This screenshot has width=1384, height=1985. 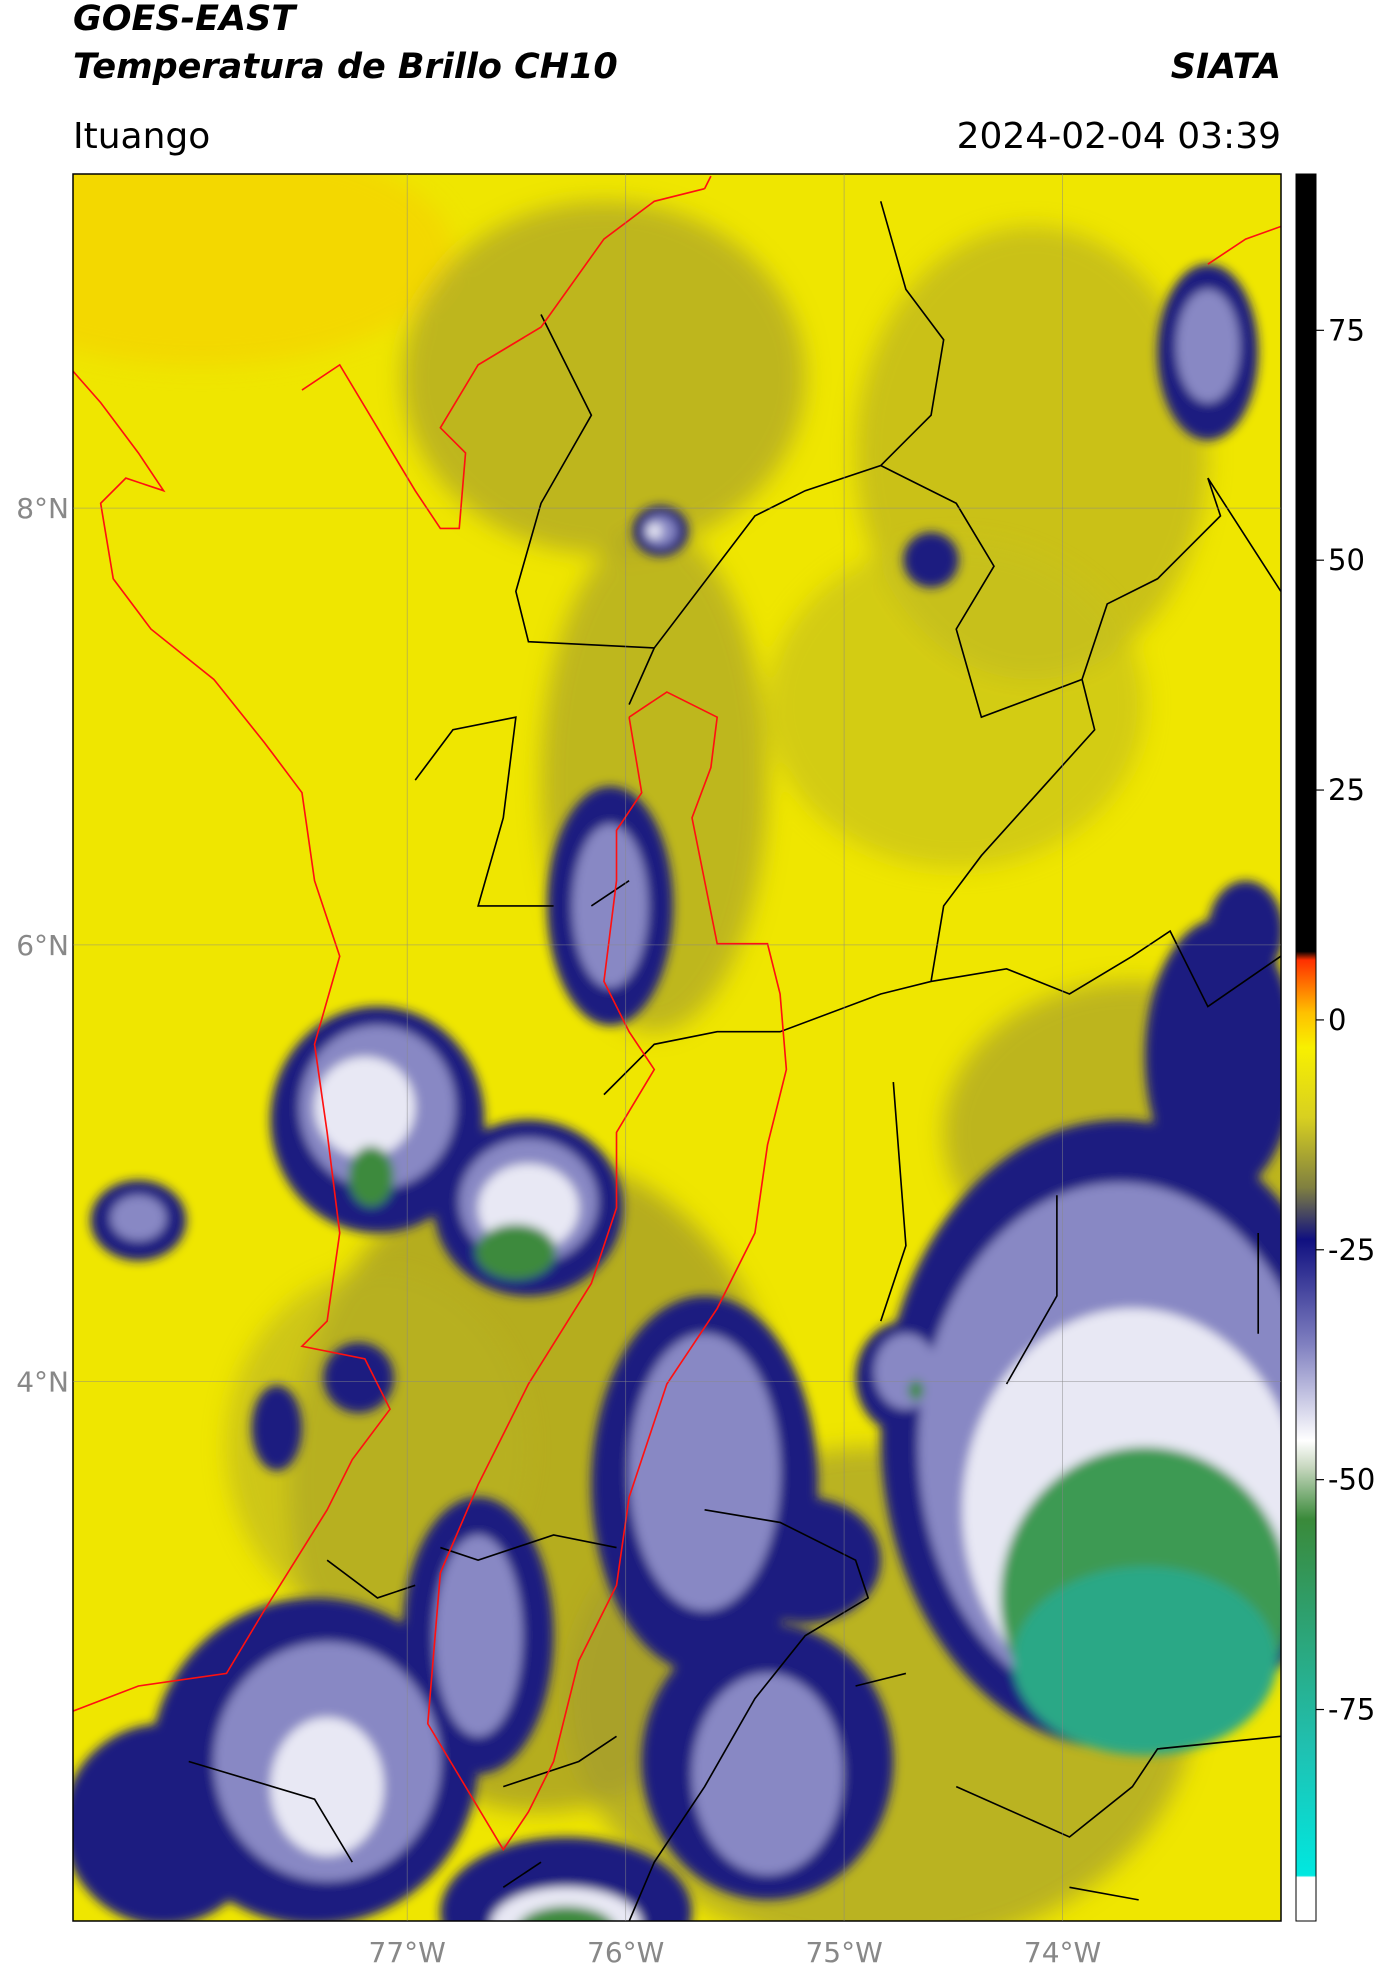 What do you see at coordinates (42, 945) in the screenshot?
I see `lat-label: 6°N` at bounding box center [42, 945].